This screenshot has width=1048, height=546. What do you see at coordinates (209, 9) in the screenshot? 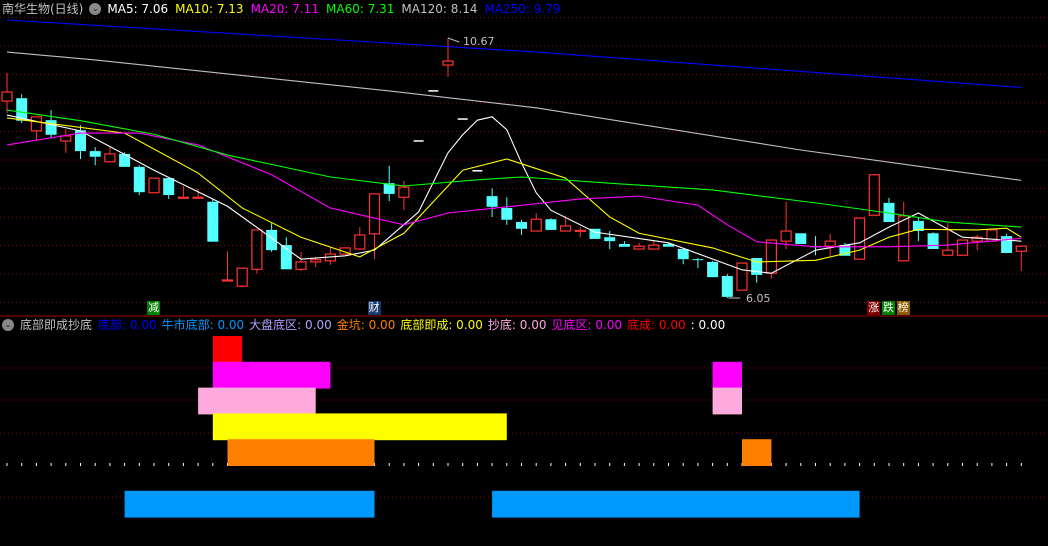
I see `ma-legend-1: MA10: 7.13` at bounding box center [209, 9].